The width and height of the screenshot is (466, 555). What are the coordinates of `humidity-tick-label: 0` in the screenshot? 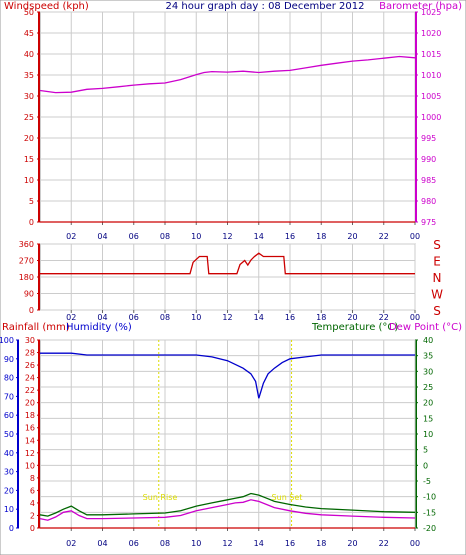 It's located at (11, 528).